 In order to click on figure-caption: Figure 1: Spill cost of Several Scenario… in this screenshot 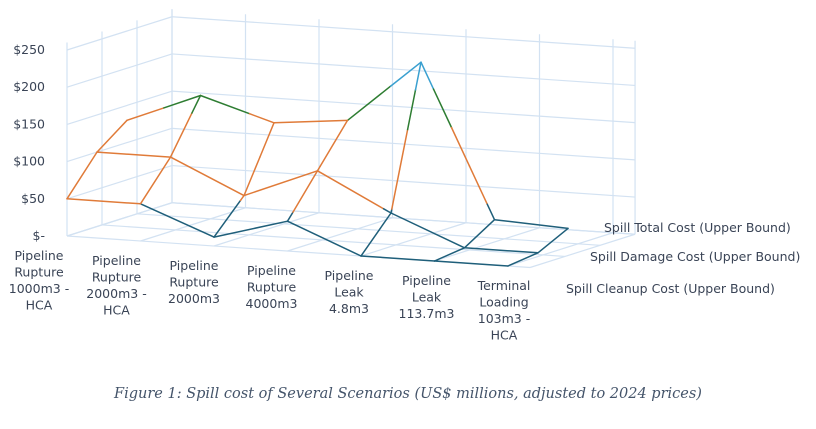, I will do `click(408, 394)`.